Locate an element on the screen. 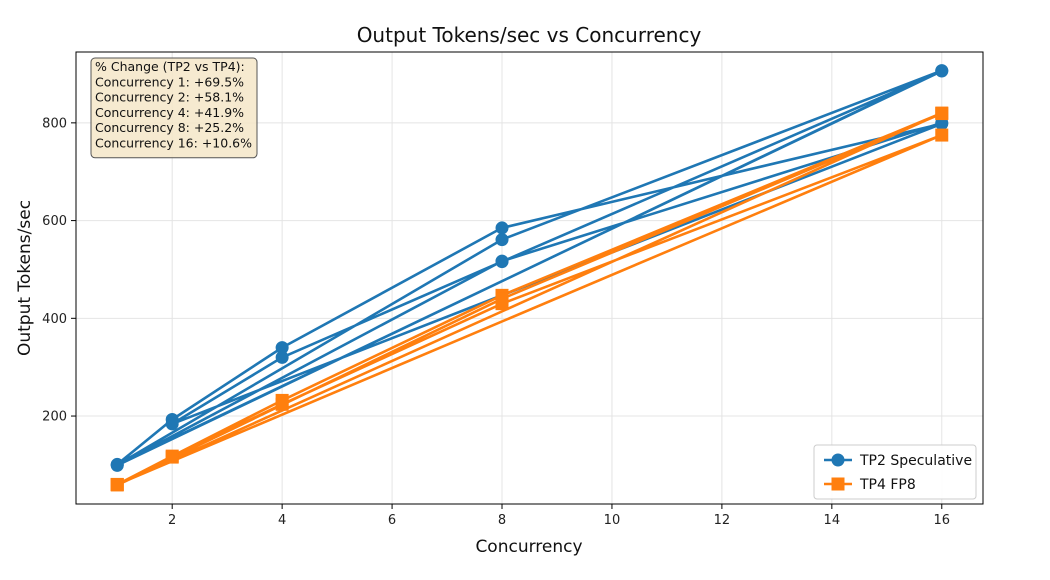  annotation-line: Concurrency 16: +10.6% is located at coordinates (173, 143).